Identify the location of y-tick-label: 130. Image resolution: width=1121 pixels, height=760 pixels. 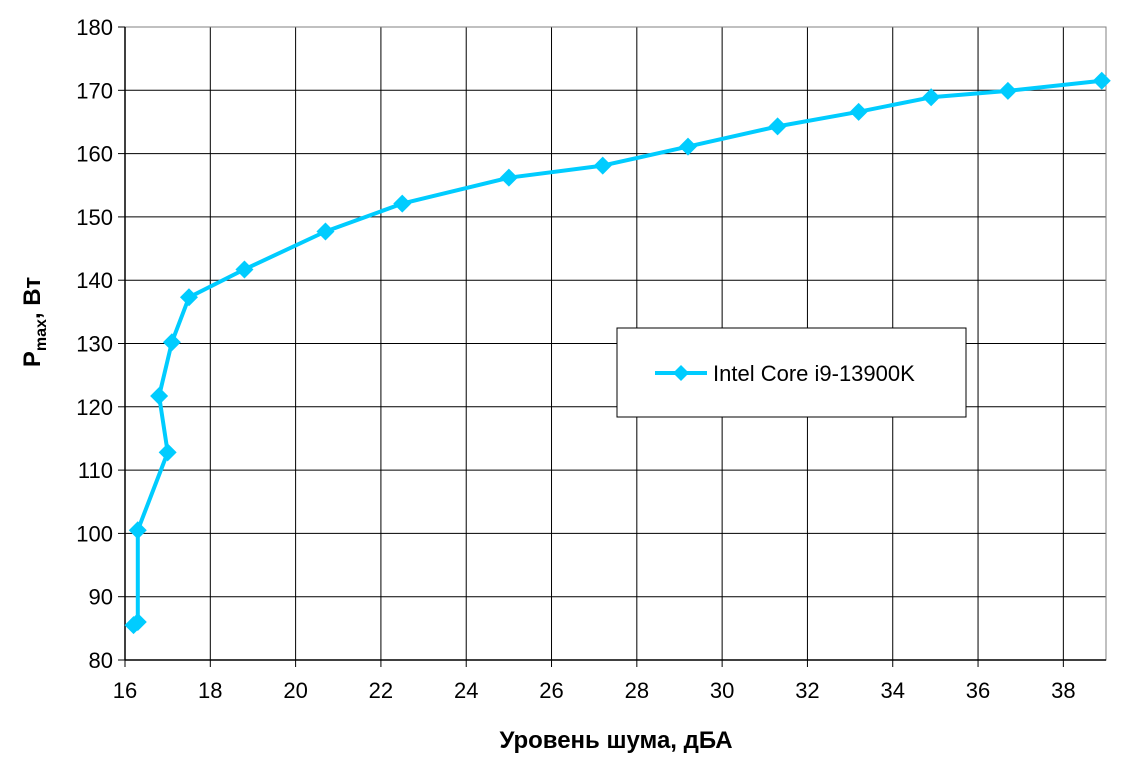
(94, 344).